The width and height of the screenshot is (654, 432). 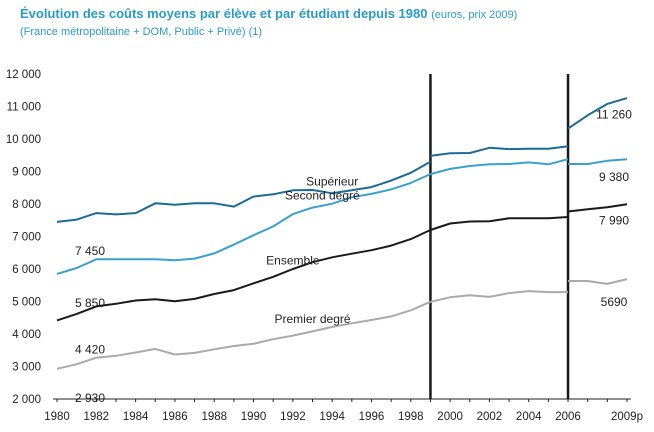 What do you see at coordinates (97, 417) in the screenshot?
I see `x-tick-label: 1982` at bounding box center [97, 417].